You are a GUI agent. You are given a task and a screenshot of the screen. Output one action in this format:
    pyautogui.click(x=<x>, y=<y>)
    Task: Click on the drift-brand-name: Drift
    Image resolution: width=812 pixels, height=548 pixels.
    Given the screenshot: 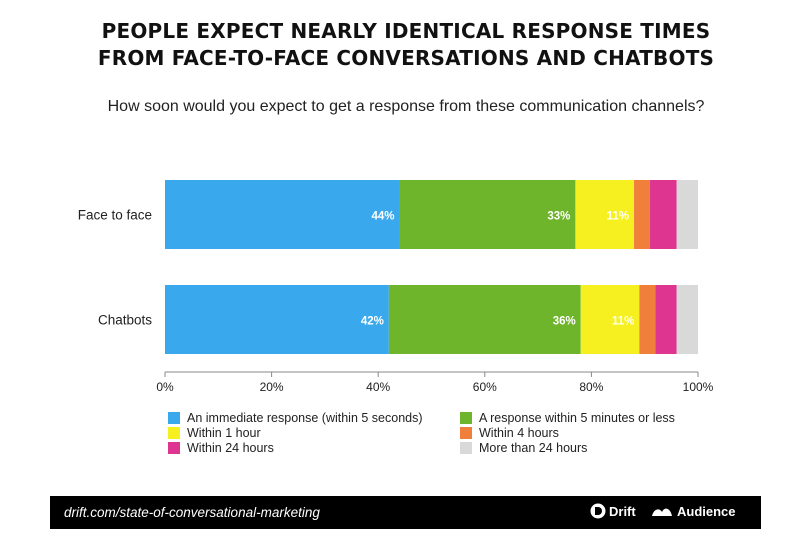 What is the action you would take?
    pyautogui.click(x=622, y=511)
    